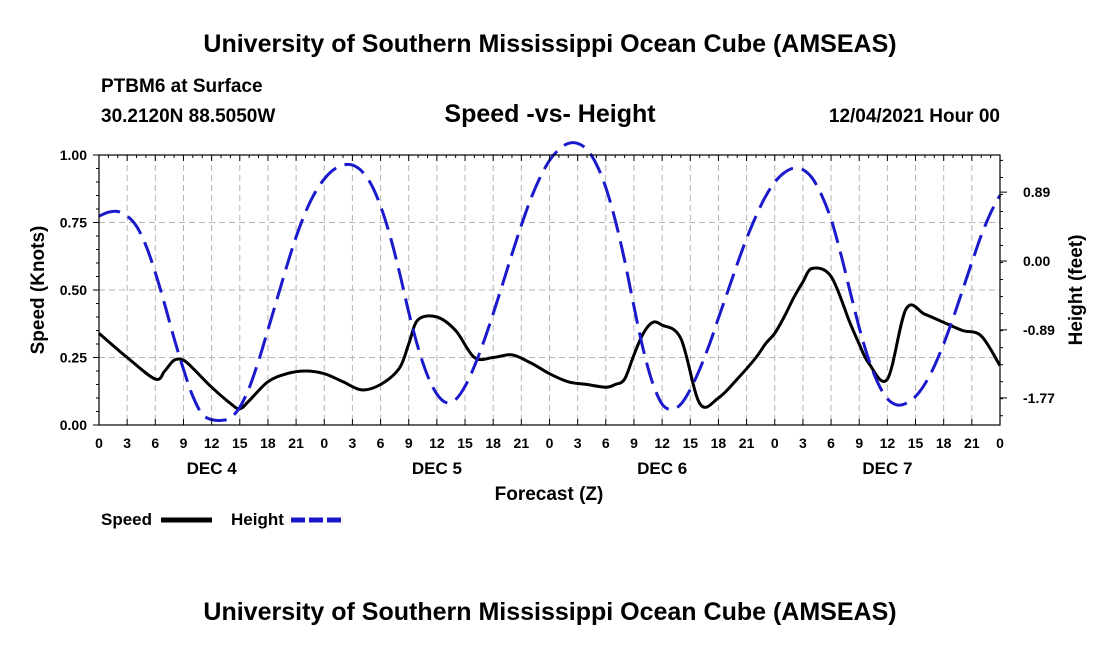 This screenshot has width=1100, height=650. I want to click on day-label: DEC 7, so click(887, 468).